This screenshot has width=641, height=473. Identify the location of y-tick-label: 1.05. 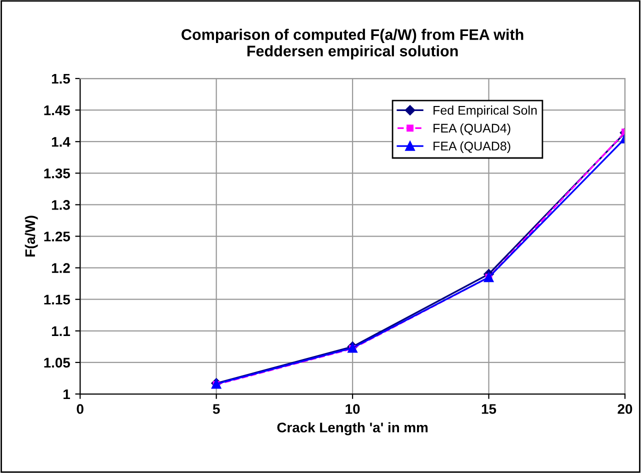
(57, 363).